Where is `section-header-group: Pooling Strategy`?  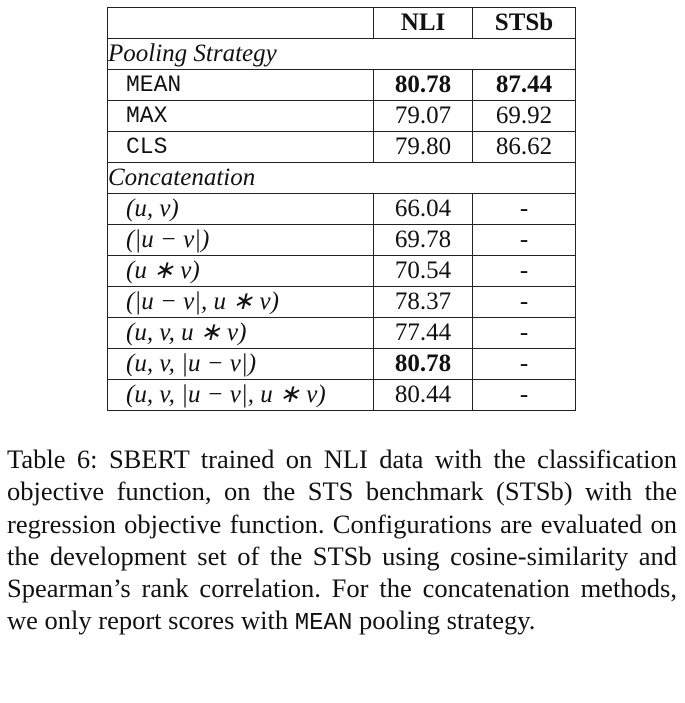
section-header-group: Pooling Strategy is located at coordinates (341, 54).